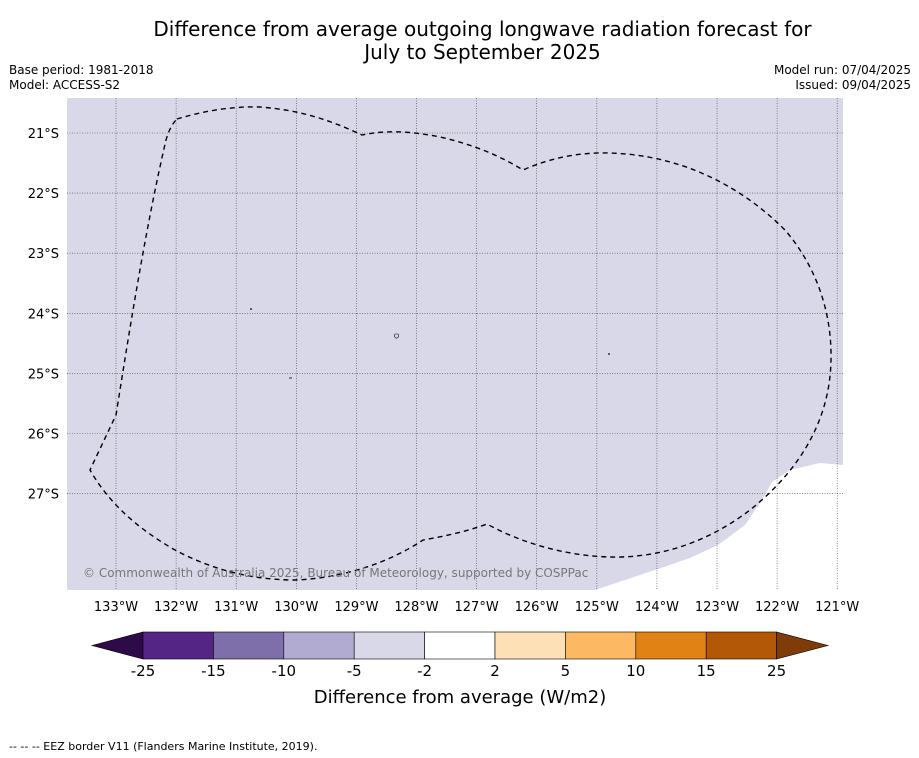  I want to click on meta-right: Model run: 07/04/2025 Issued: 09/04/2025, so click(842, 78).